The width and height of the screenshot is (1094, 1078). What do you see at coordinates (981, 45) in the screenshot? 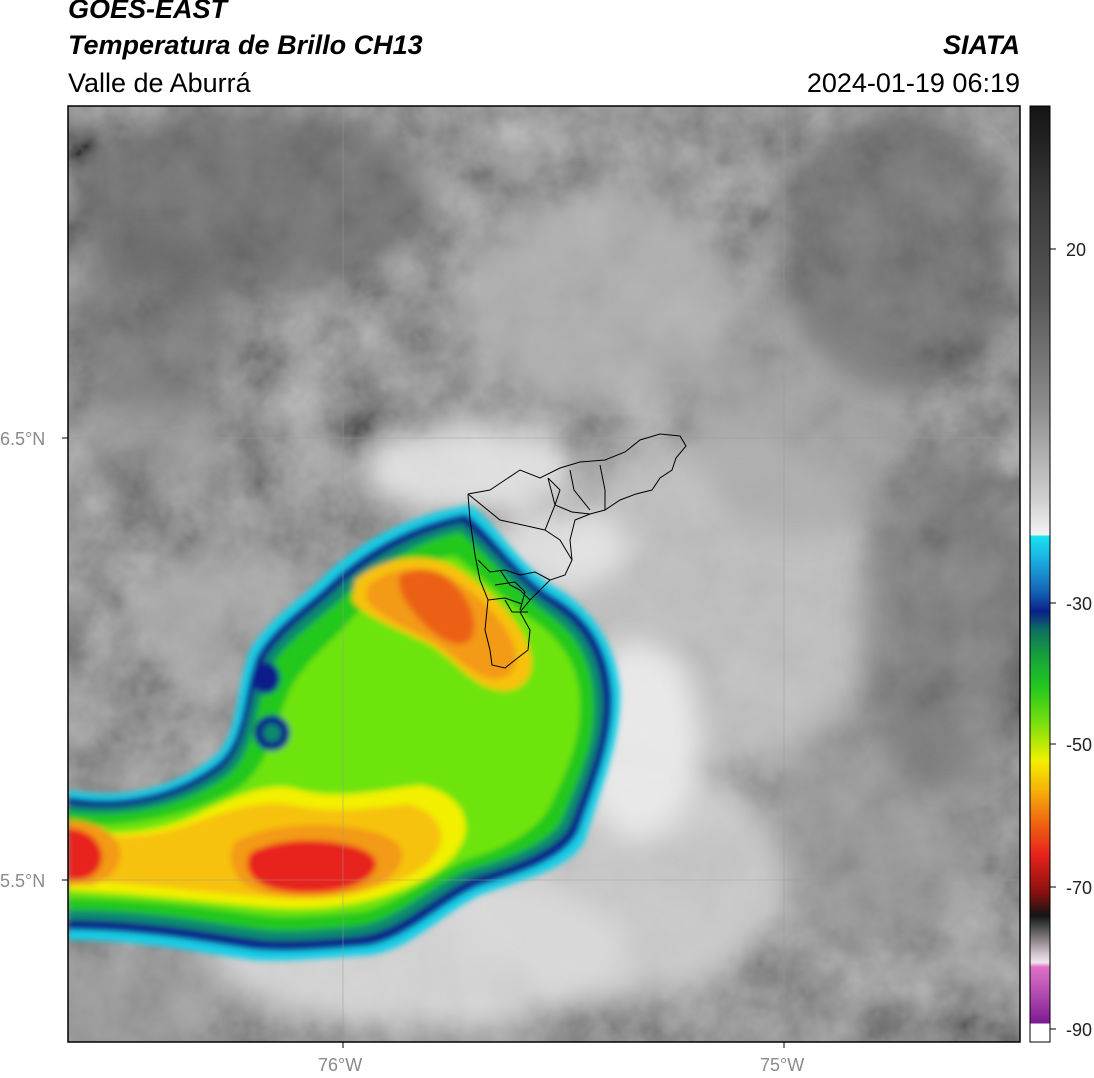
I see `agency-label: SIATA` at bounding box center [981, 45].